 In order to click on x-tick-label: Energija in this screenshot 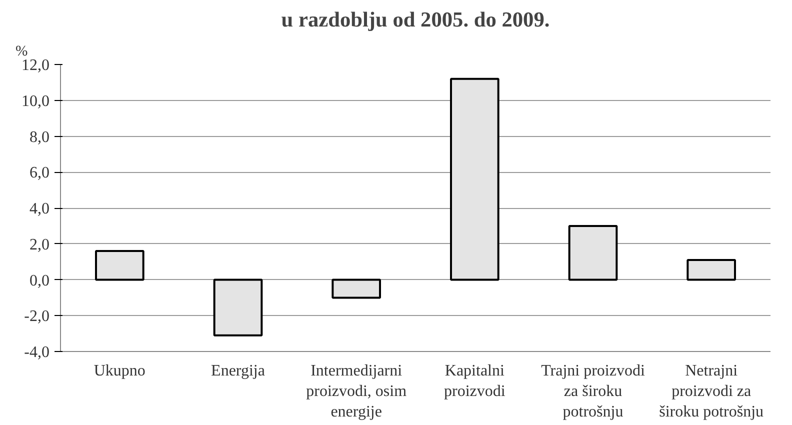, I will do `click(238, 371)`.